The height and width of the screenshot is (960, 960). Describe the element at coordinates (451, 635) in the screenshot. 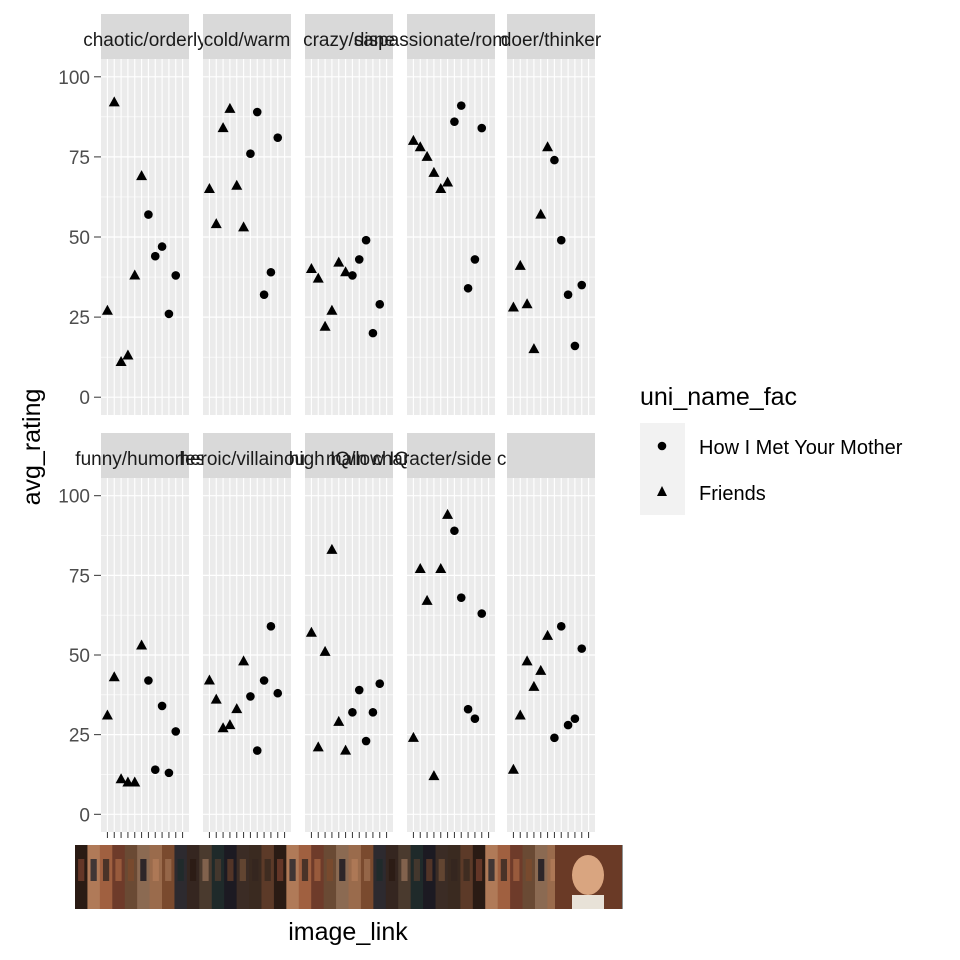

I see `facet-panel: main character/side character` at that location.